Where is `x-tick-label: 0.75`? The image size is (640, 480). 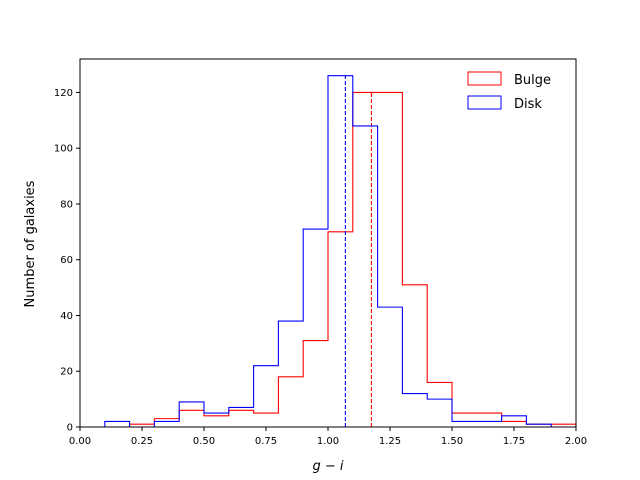
x-tick-label: 0.75 is located at coordinates (266, 441).